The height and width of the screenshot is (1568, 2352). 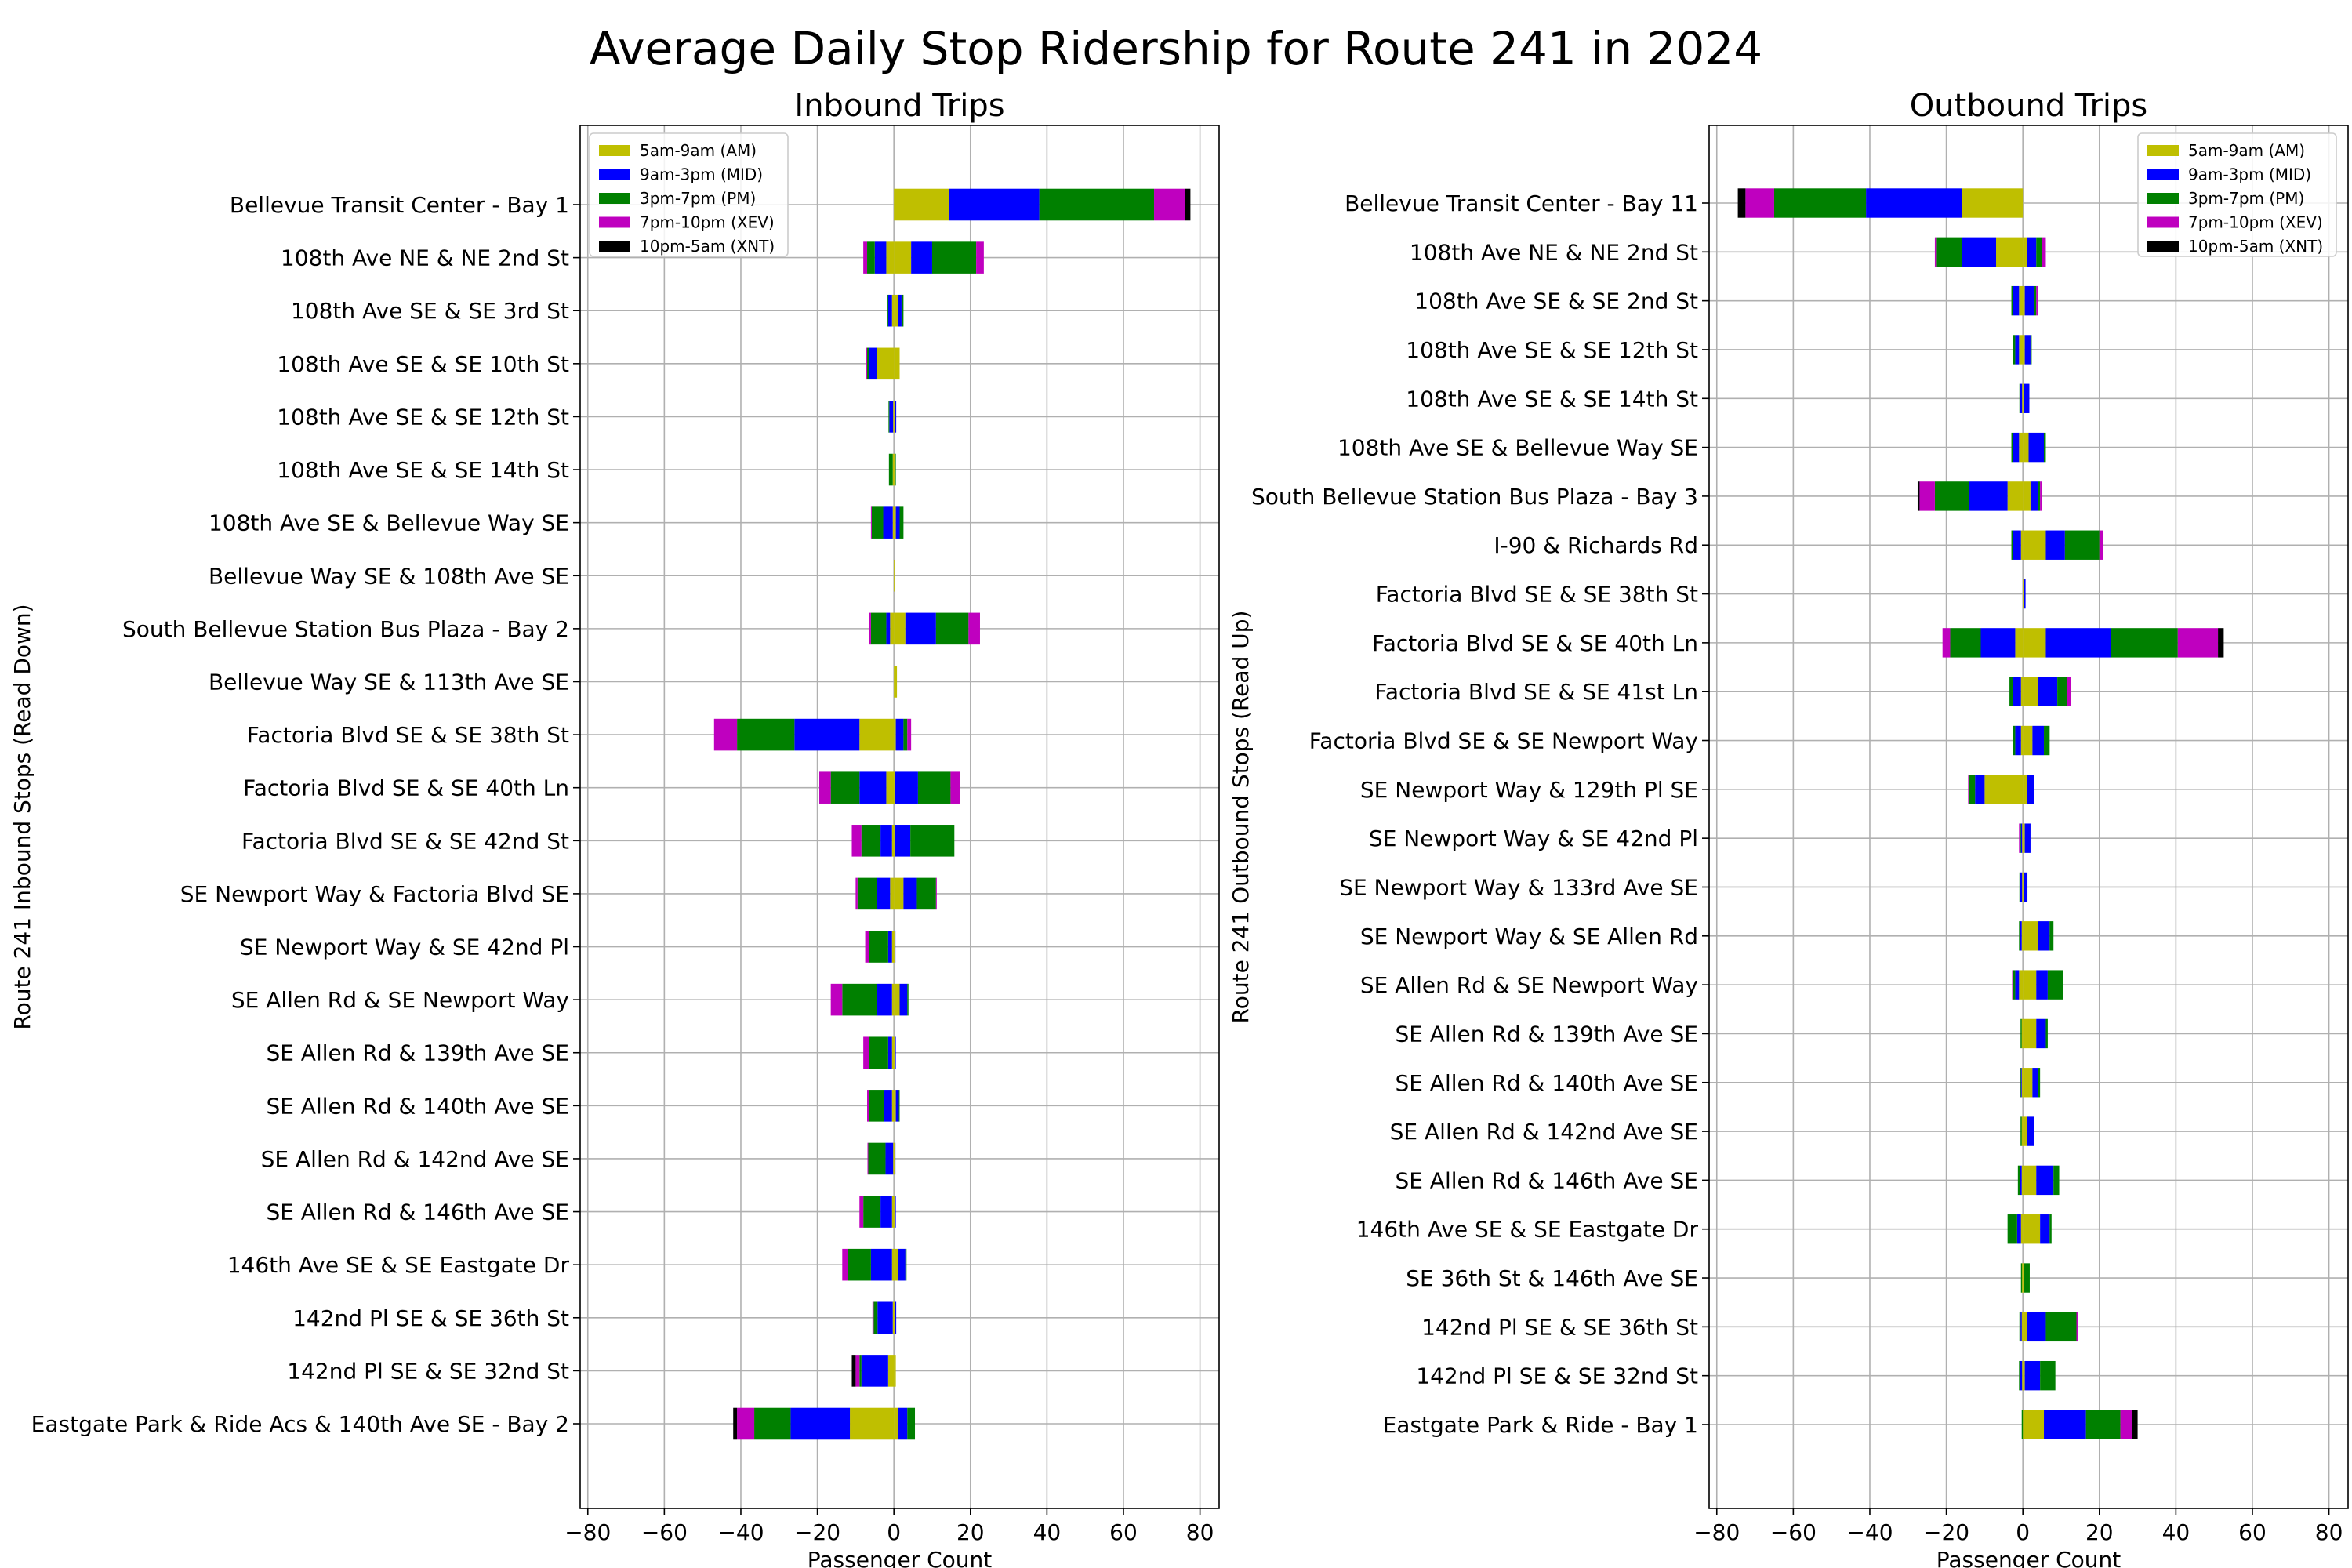 I want to click on category-label: 108th Ave SE & SE 10th St, so click(x=423, y=364).